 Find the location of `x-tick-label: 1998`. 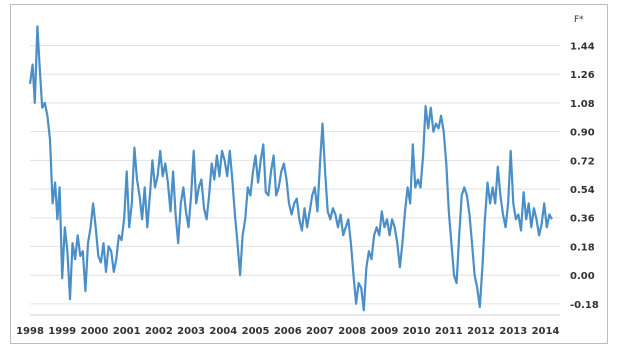

x-tick-label: 1998 is located at coordinates (30, 331).